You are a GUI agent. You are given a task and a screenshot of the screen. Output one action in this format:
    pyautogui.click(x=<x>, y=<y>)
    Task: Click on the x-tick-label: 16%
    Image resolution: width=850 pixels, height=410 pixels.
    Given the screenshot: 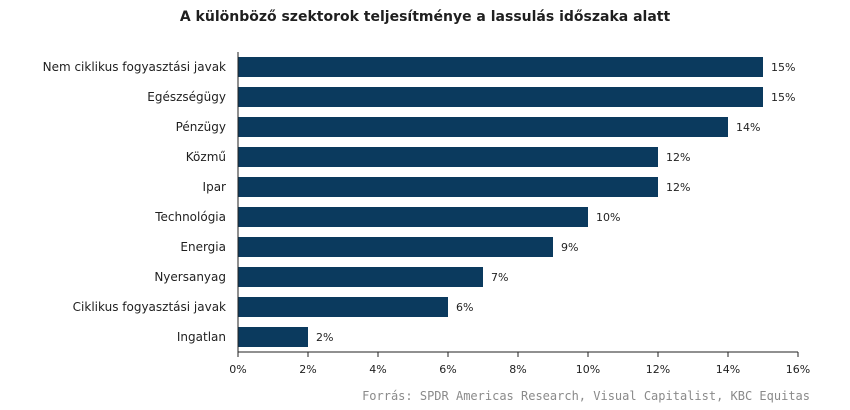 What is the action you would take?
    pyautogui.click(x=798, y=369)
    